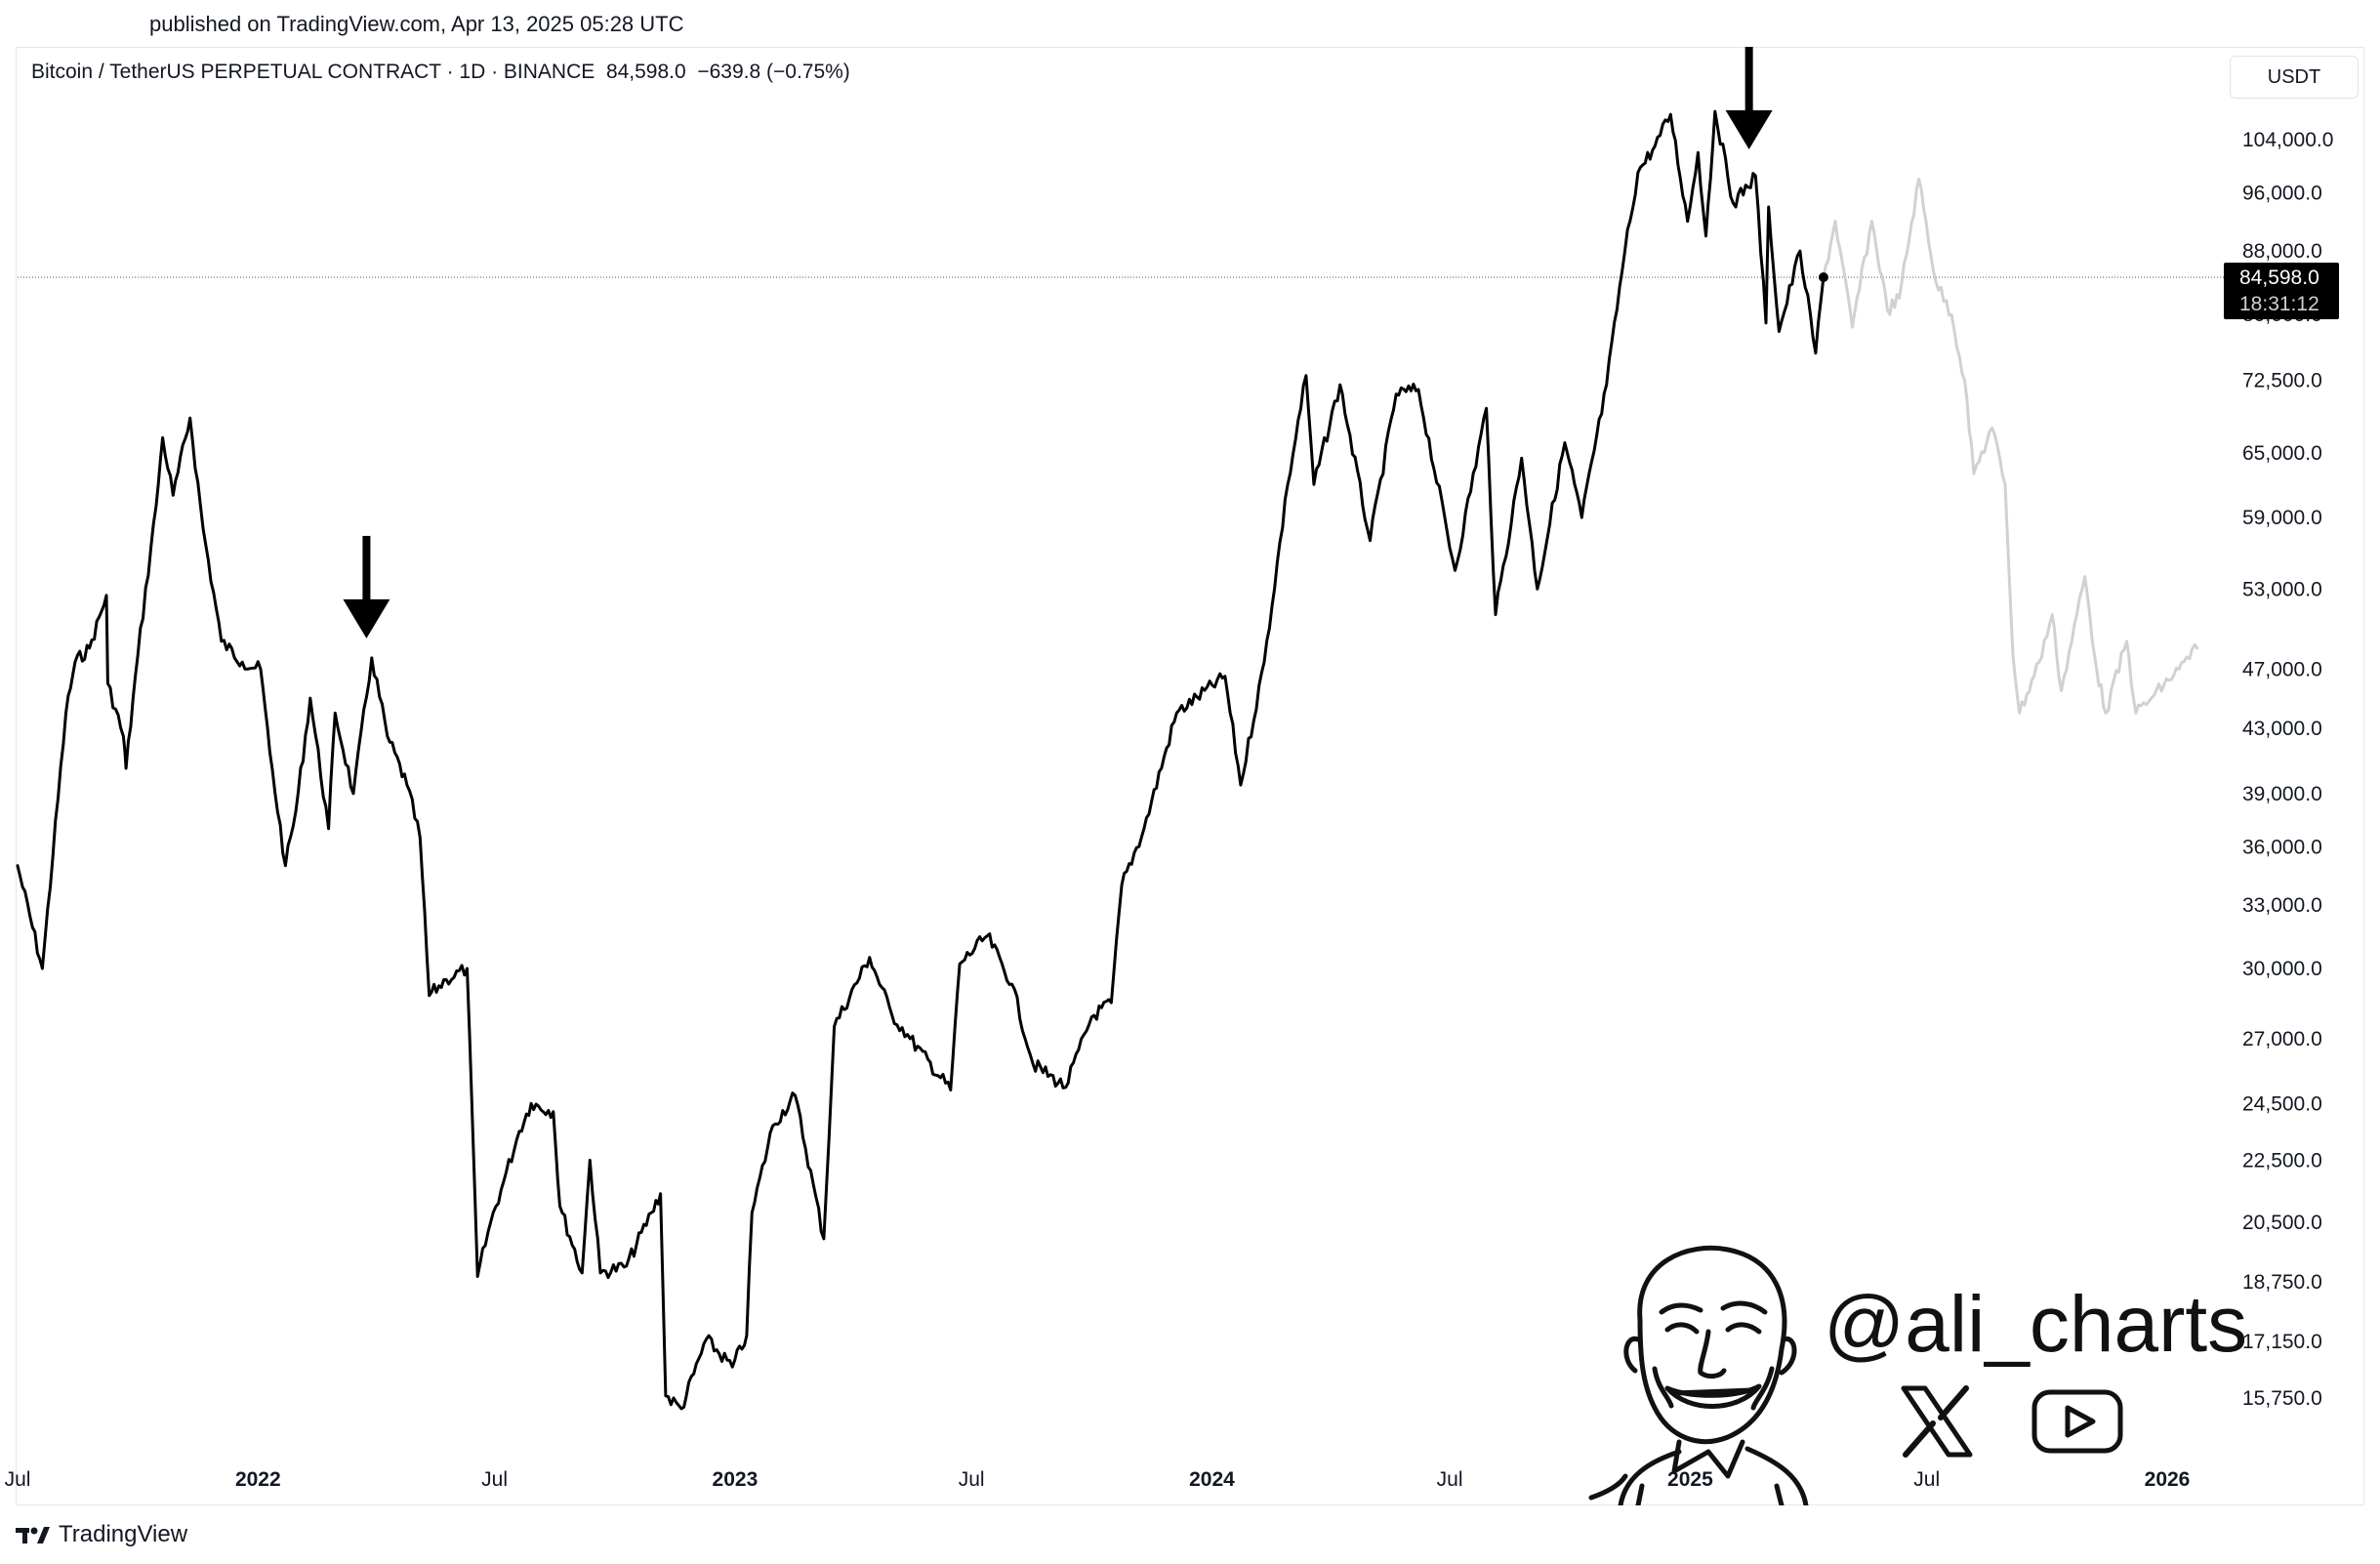 This screenshot has height=1564, width=2380. I want to click on price-change: −639.8 (−0.75%), so click(773, 72).